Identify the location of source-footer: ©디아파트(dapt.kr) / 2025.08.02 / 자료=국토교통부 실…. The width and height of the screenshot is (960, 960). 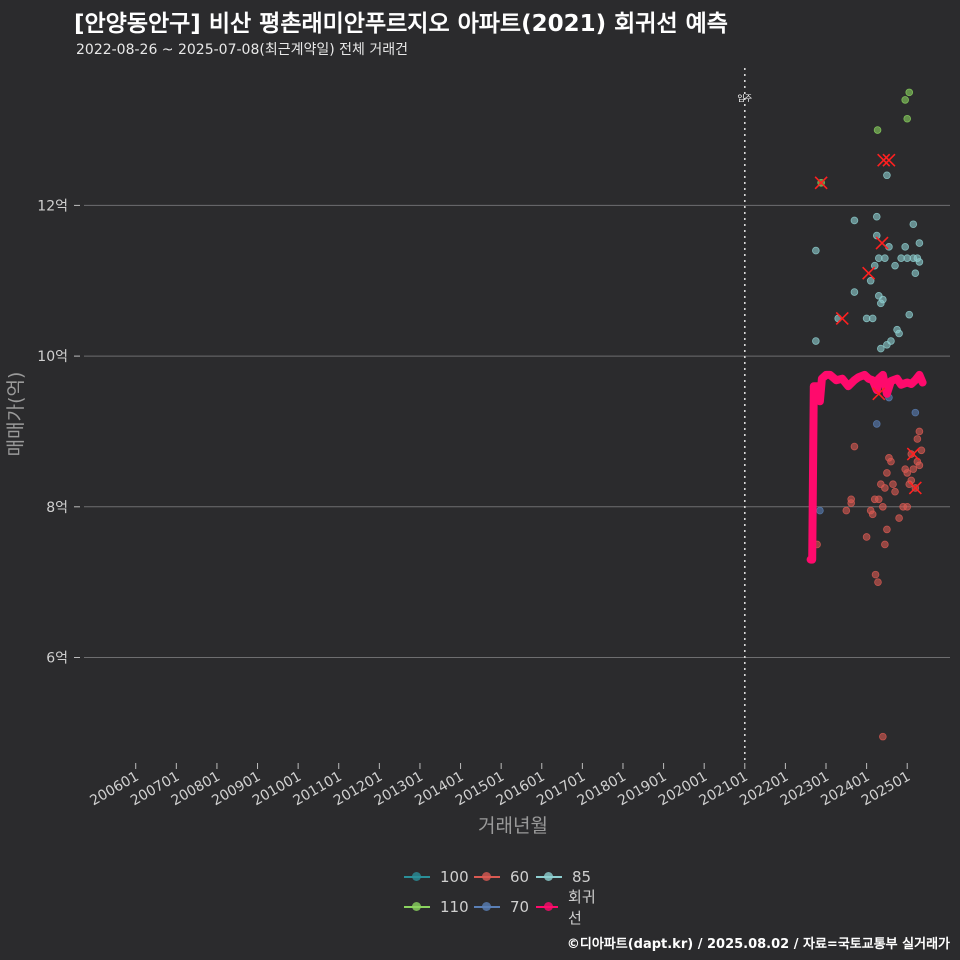
(758, 944).